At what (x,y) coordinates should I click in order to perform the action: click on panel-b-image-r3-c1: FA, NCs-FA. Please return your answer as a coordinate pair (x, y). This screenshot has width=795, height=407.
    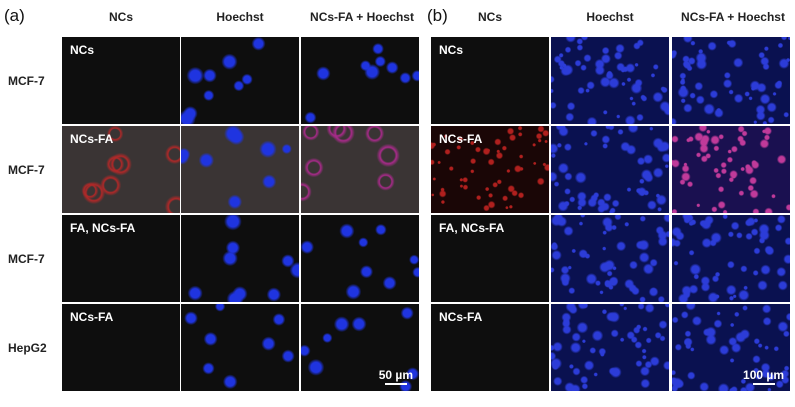
    Looking at the image, I should click on (490, 258).